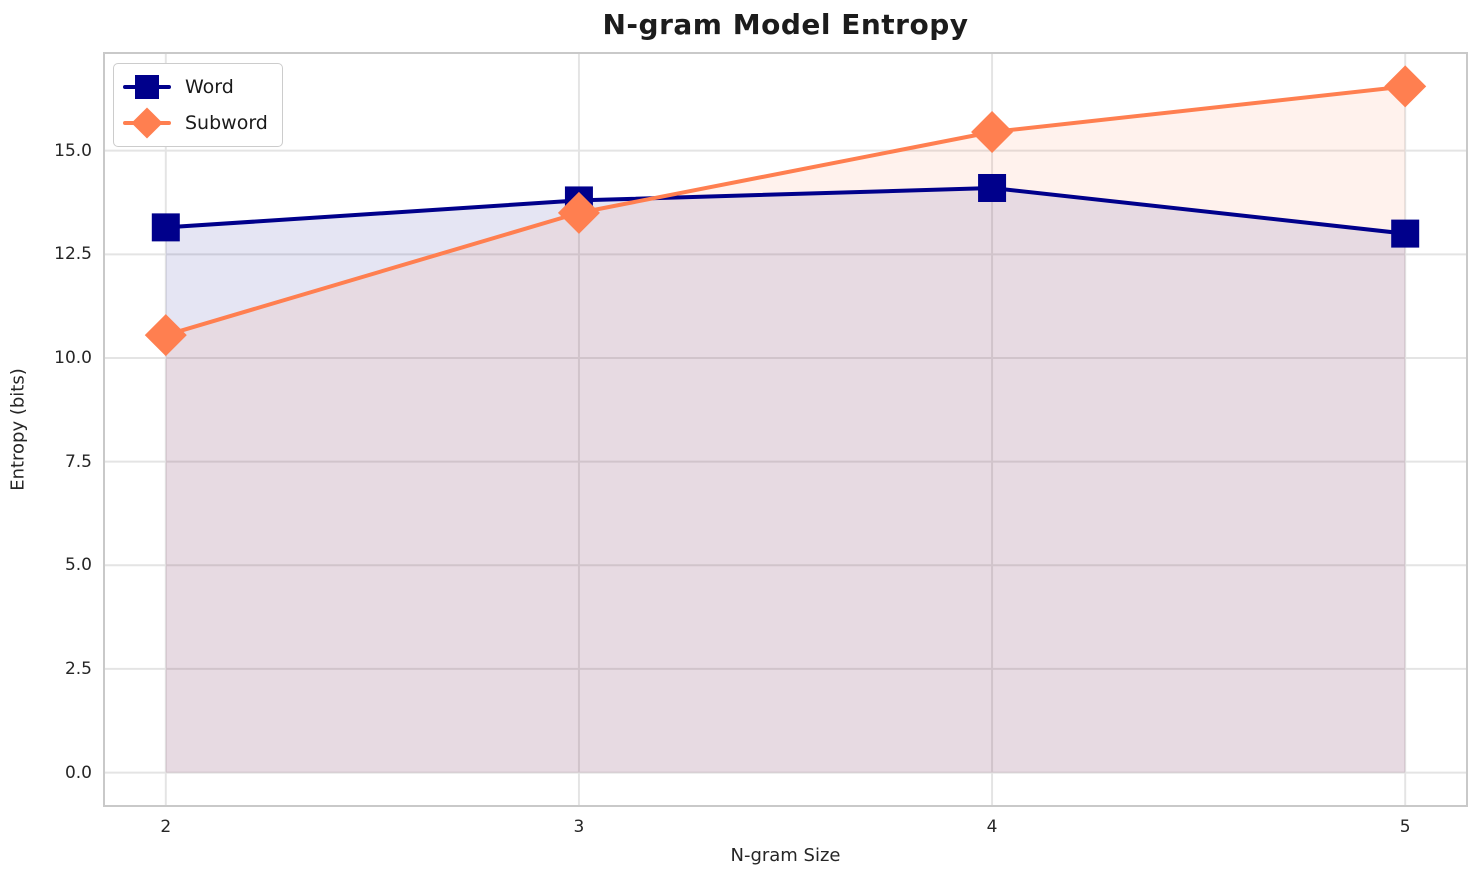 This screenshot has height=885, width=1484. Describe the element at coordinates (785, 24) in the screenshot. I see `chart-title: N-gram Model Entropy` at that location.